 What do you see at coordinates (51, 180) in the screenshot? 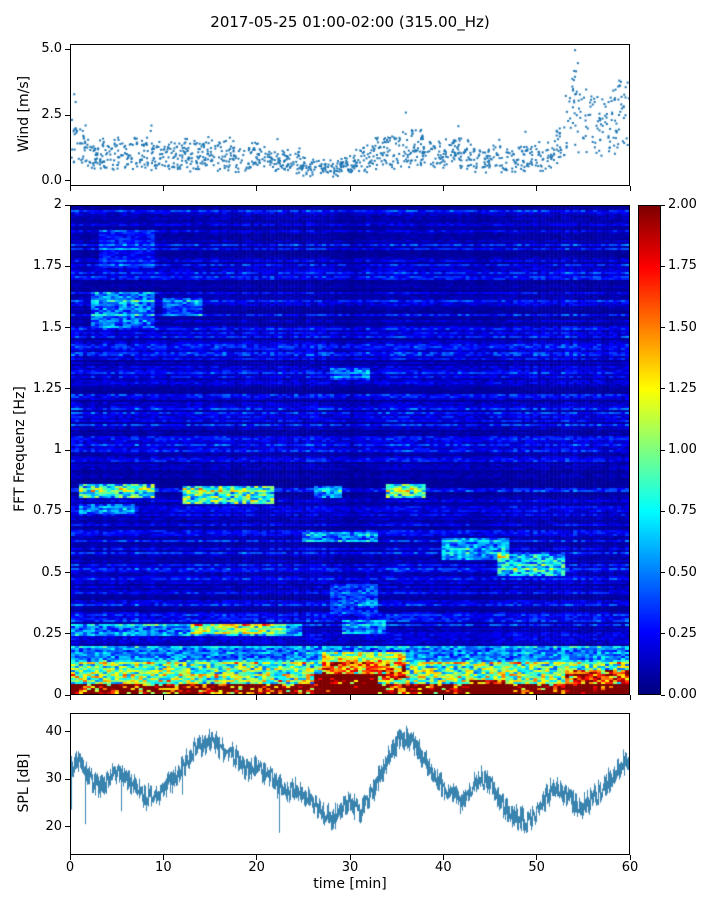
I see `y-tick-label: 0.0` at bounding box center [51, 180].